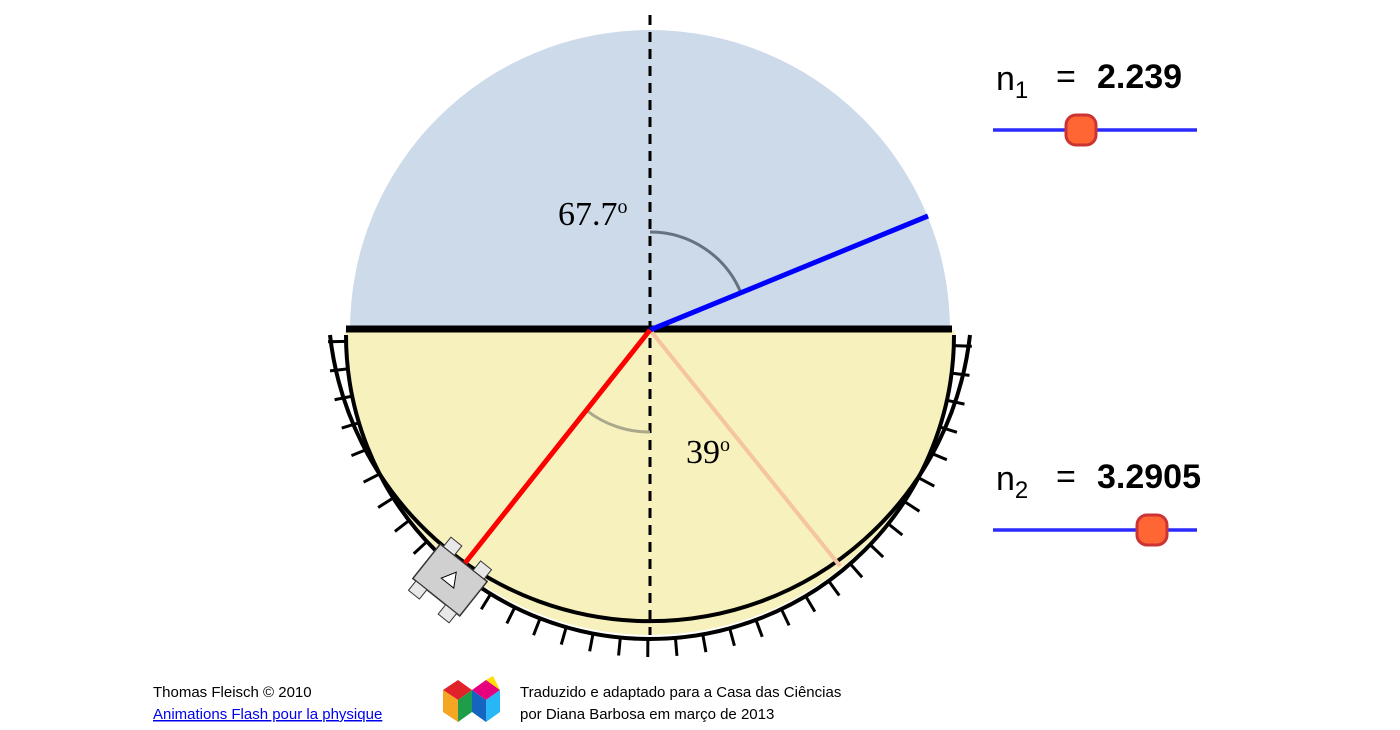  Describe the element at coordinates (1021, 490) in the screenshot. I see `index: 2` at that location.